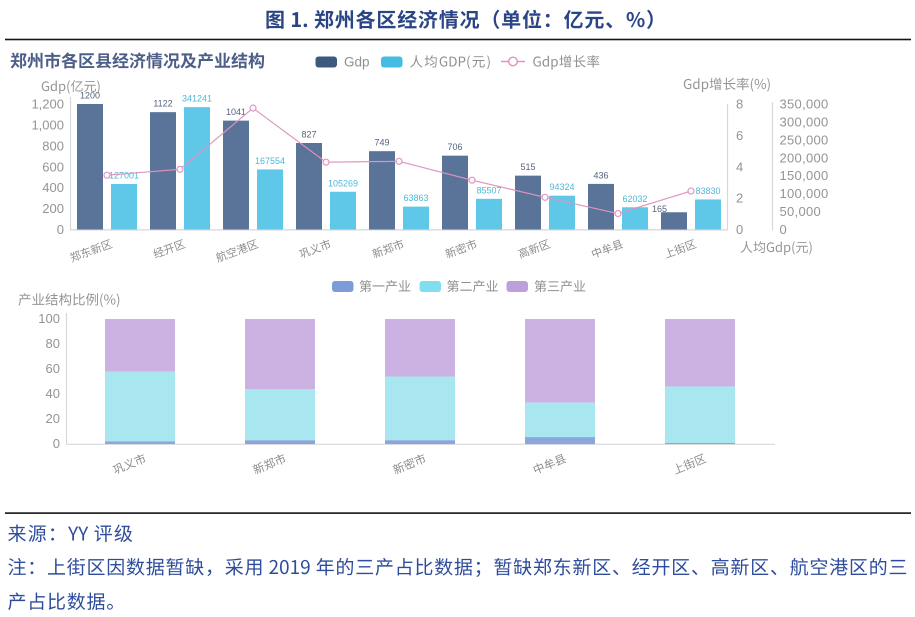  I want to click on svg-text: 350,000, so click(804, 104).